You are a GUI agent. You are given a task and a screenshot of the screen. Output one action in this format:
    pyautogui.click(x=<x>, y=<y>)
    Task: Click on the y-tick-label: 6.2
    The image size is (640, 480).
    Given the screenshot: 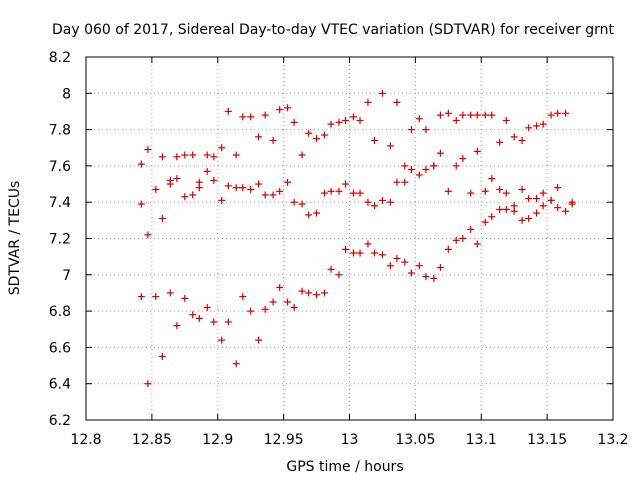 What is the action you would take?
    pyautogui.click(x=60, y=421)
    